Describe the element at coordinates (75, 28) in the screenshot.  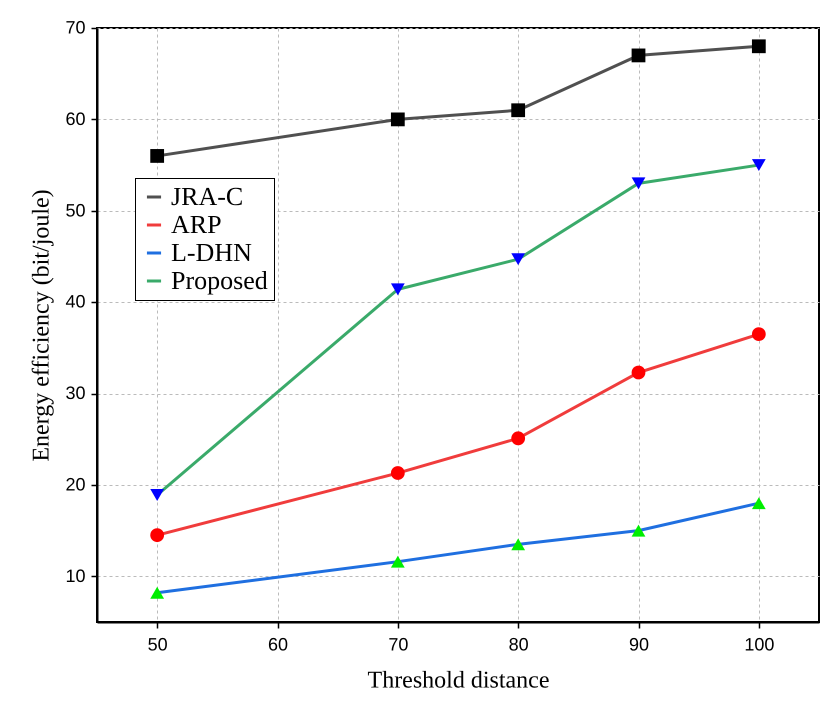
I see `y-tick-label: 70` at that location.